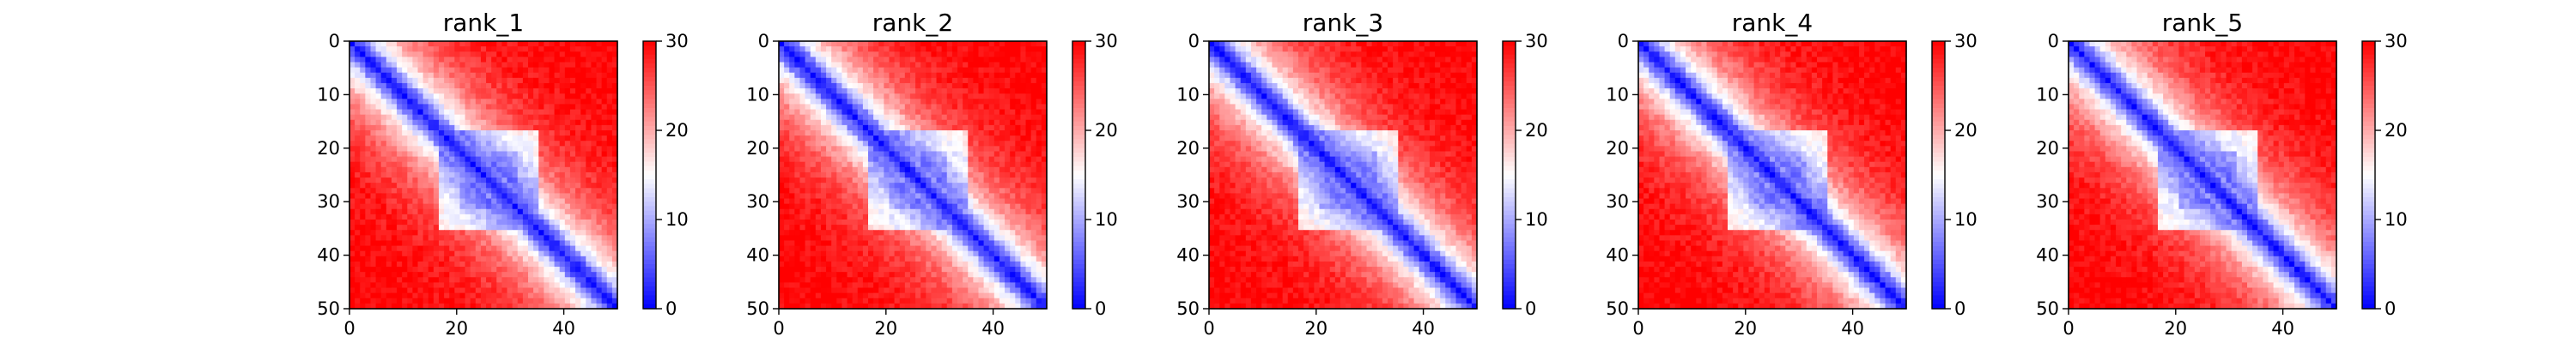 Image resolution: width=2576 pixels, height=343 pixels. Describe the element at coordinates (932, 174) in the screenshot. I see `panel-2: rank_20 20 4001020304050 0102030` at that location.